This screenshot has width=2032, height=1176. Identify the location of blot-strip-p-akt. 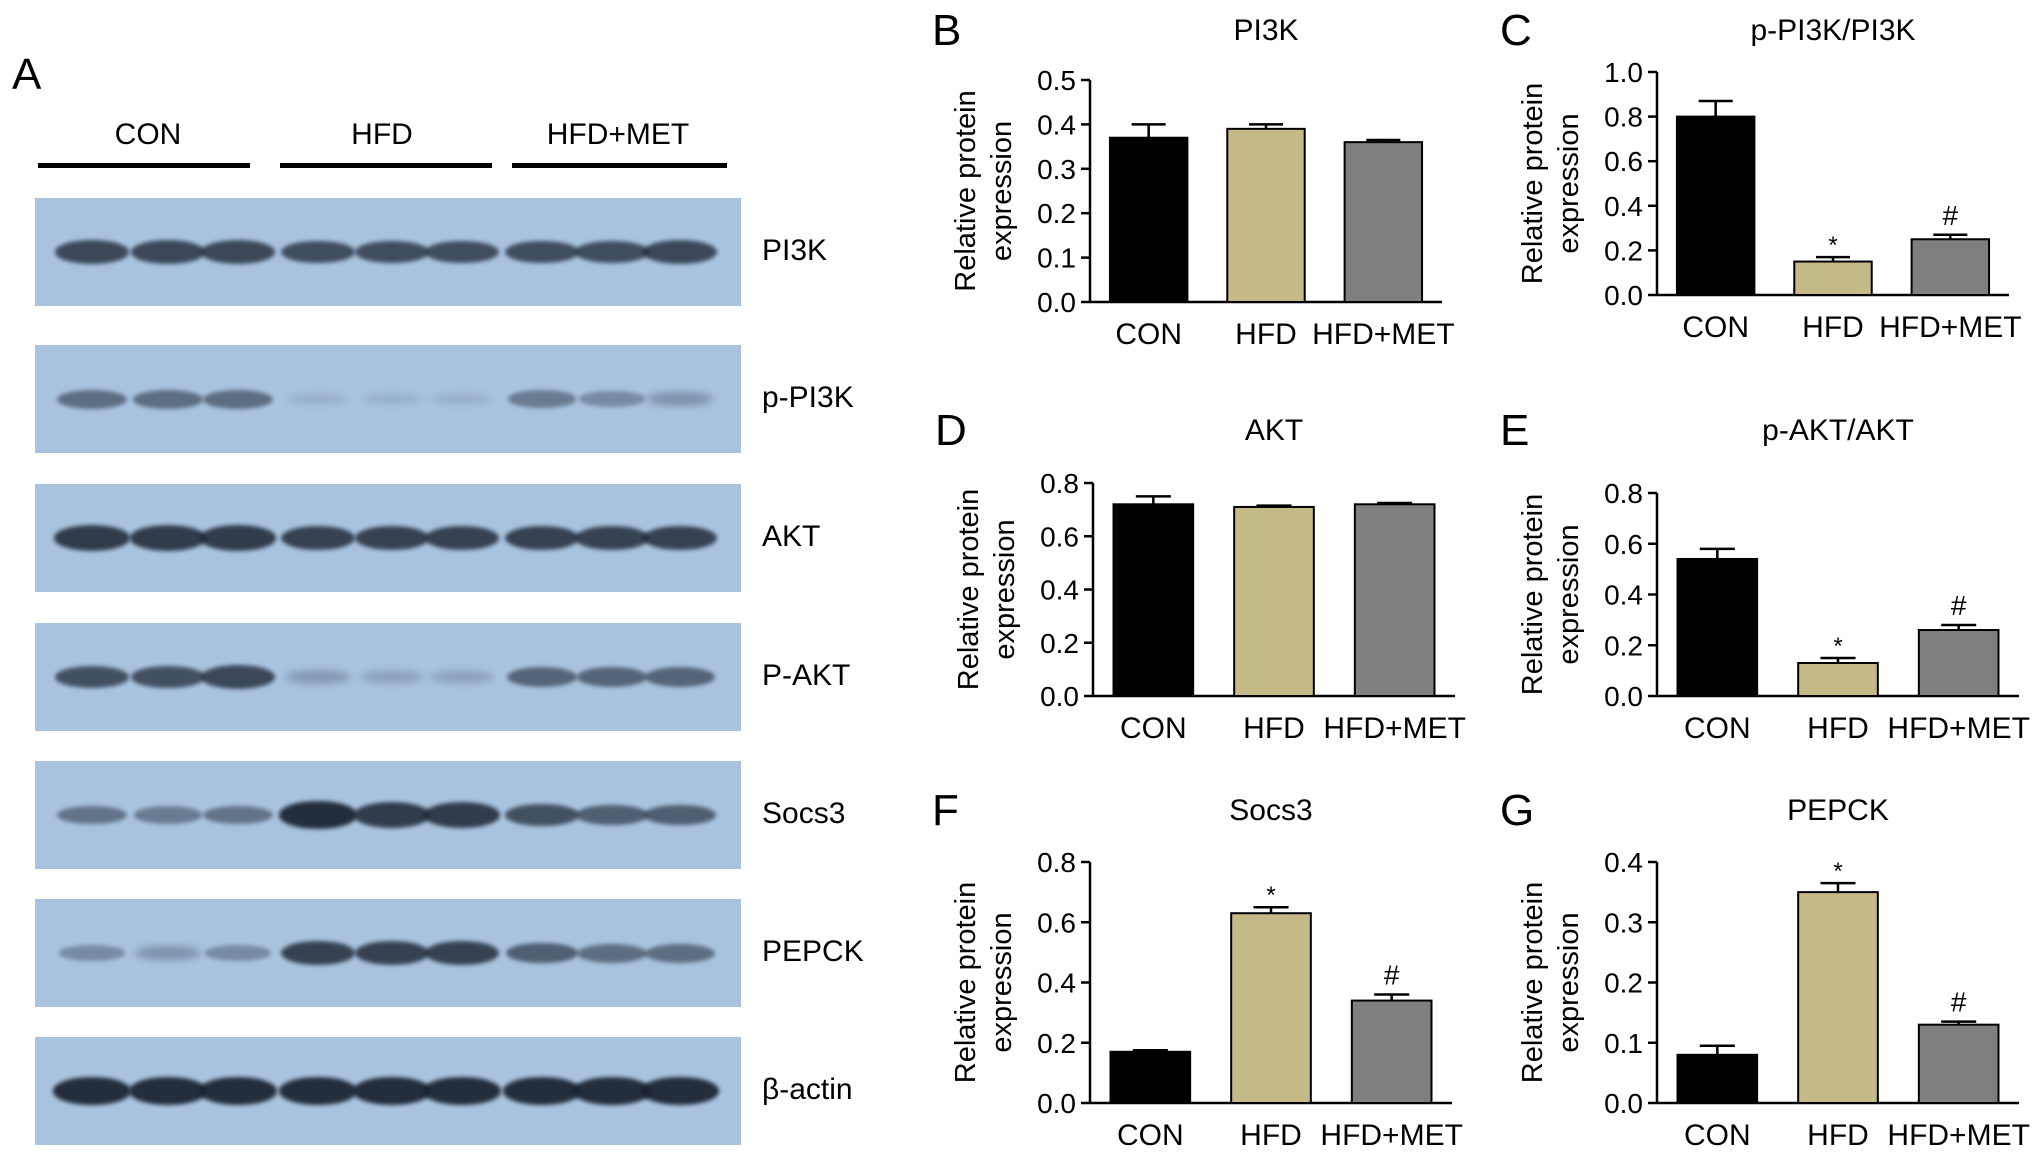
(388, 677).